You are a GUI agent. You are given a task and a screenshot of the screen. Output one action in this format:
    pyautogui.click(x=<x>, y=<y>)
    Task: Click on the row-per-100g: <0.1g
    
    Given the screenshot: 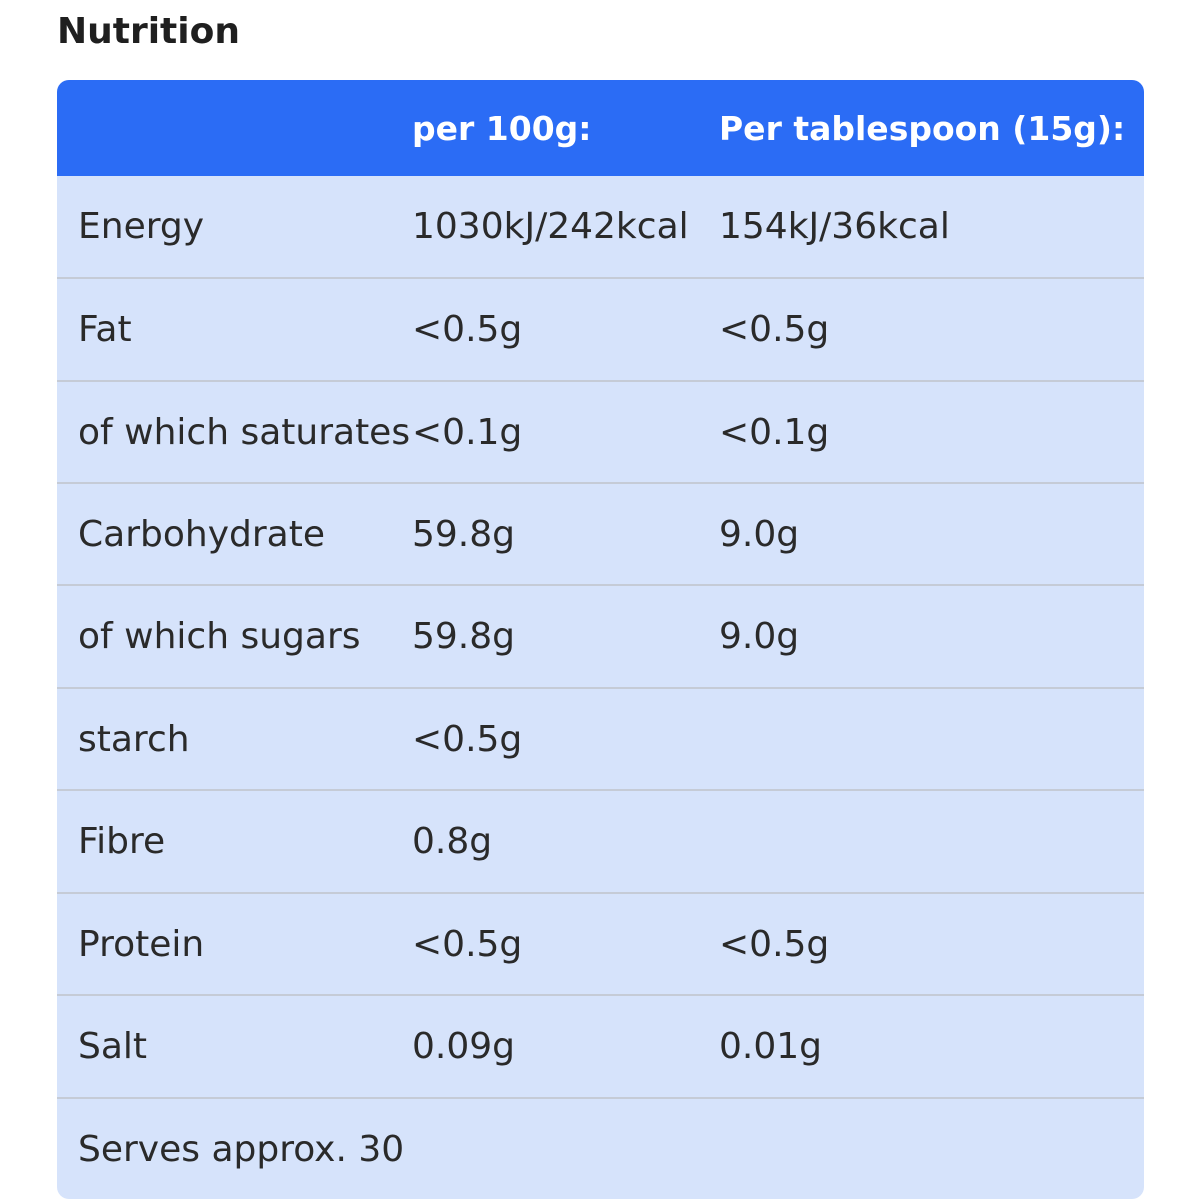 What is the action you would take?
    pyautogui.click(x=467, y=432)
    